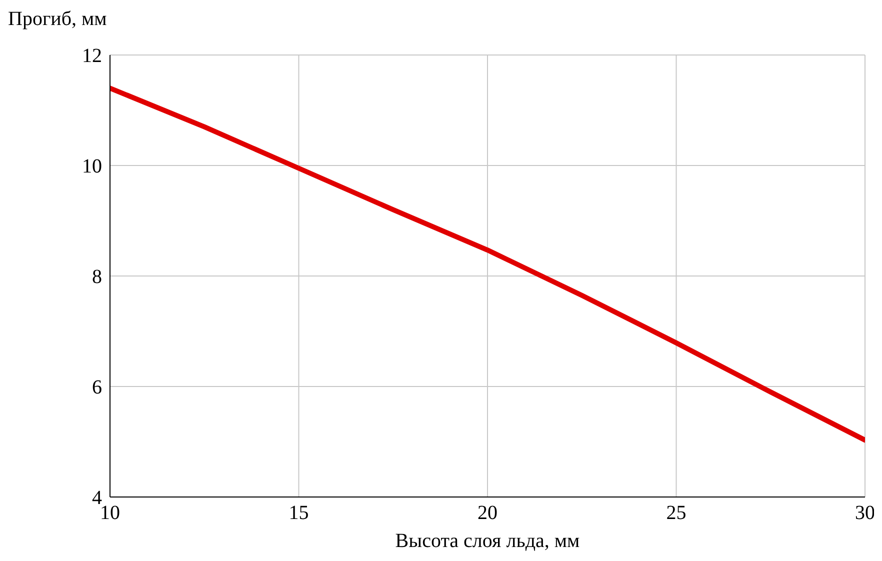  I want to click on y-tick-label: 8, so click(97, 277).